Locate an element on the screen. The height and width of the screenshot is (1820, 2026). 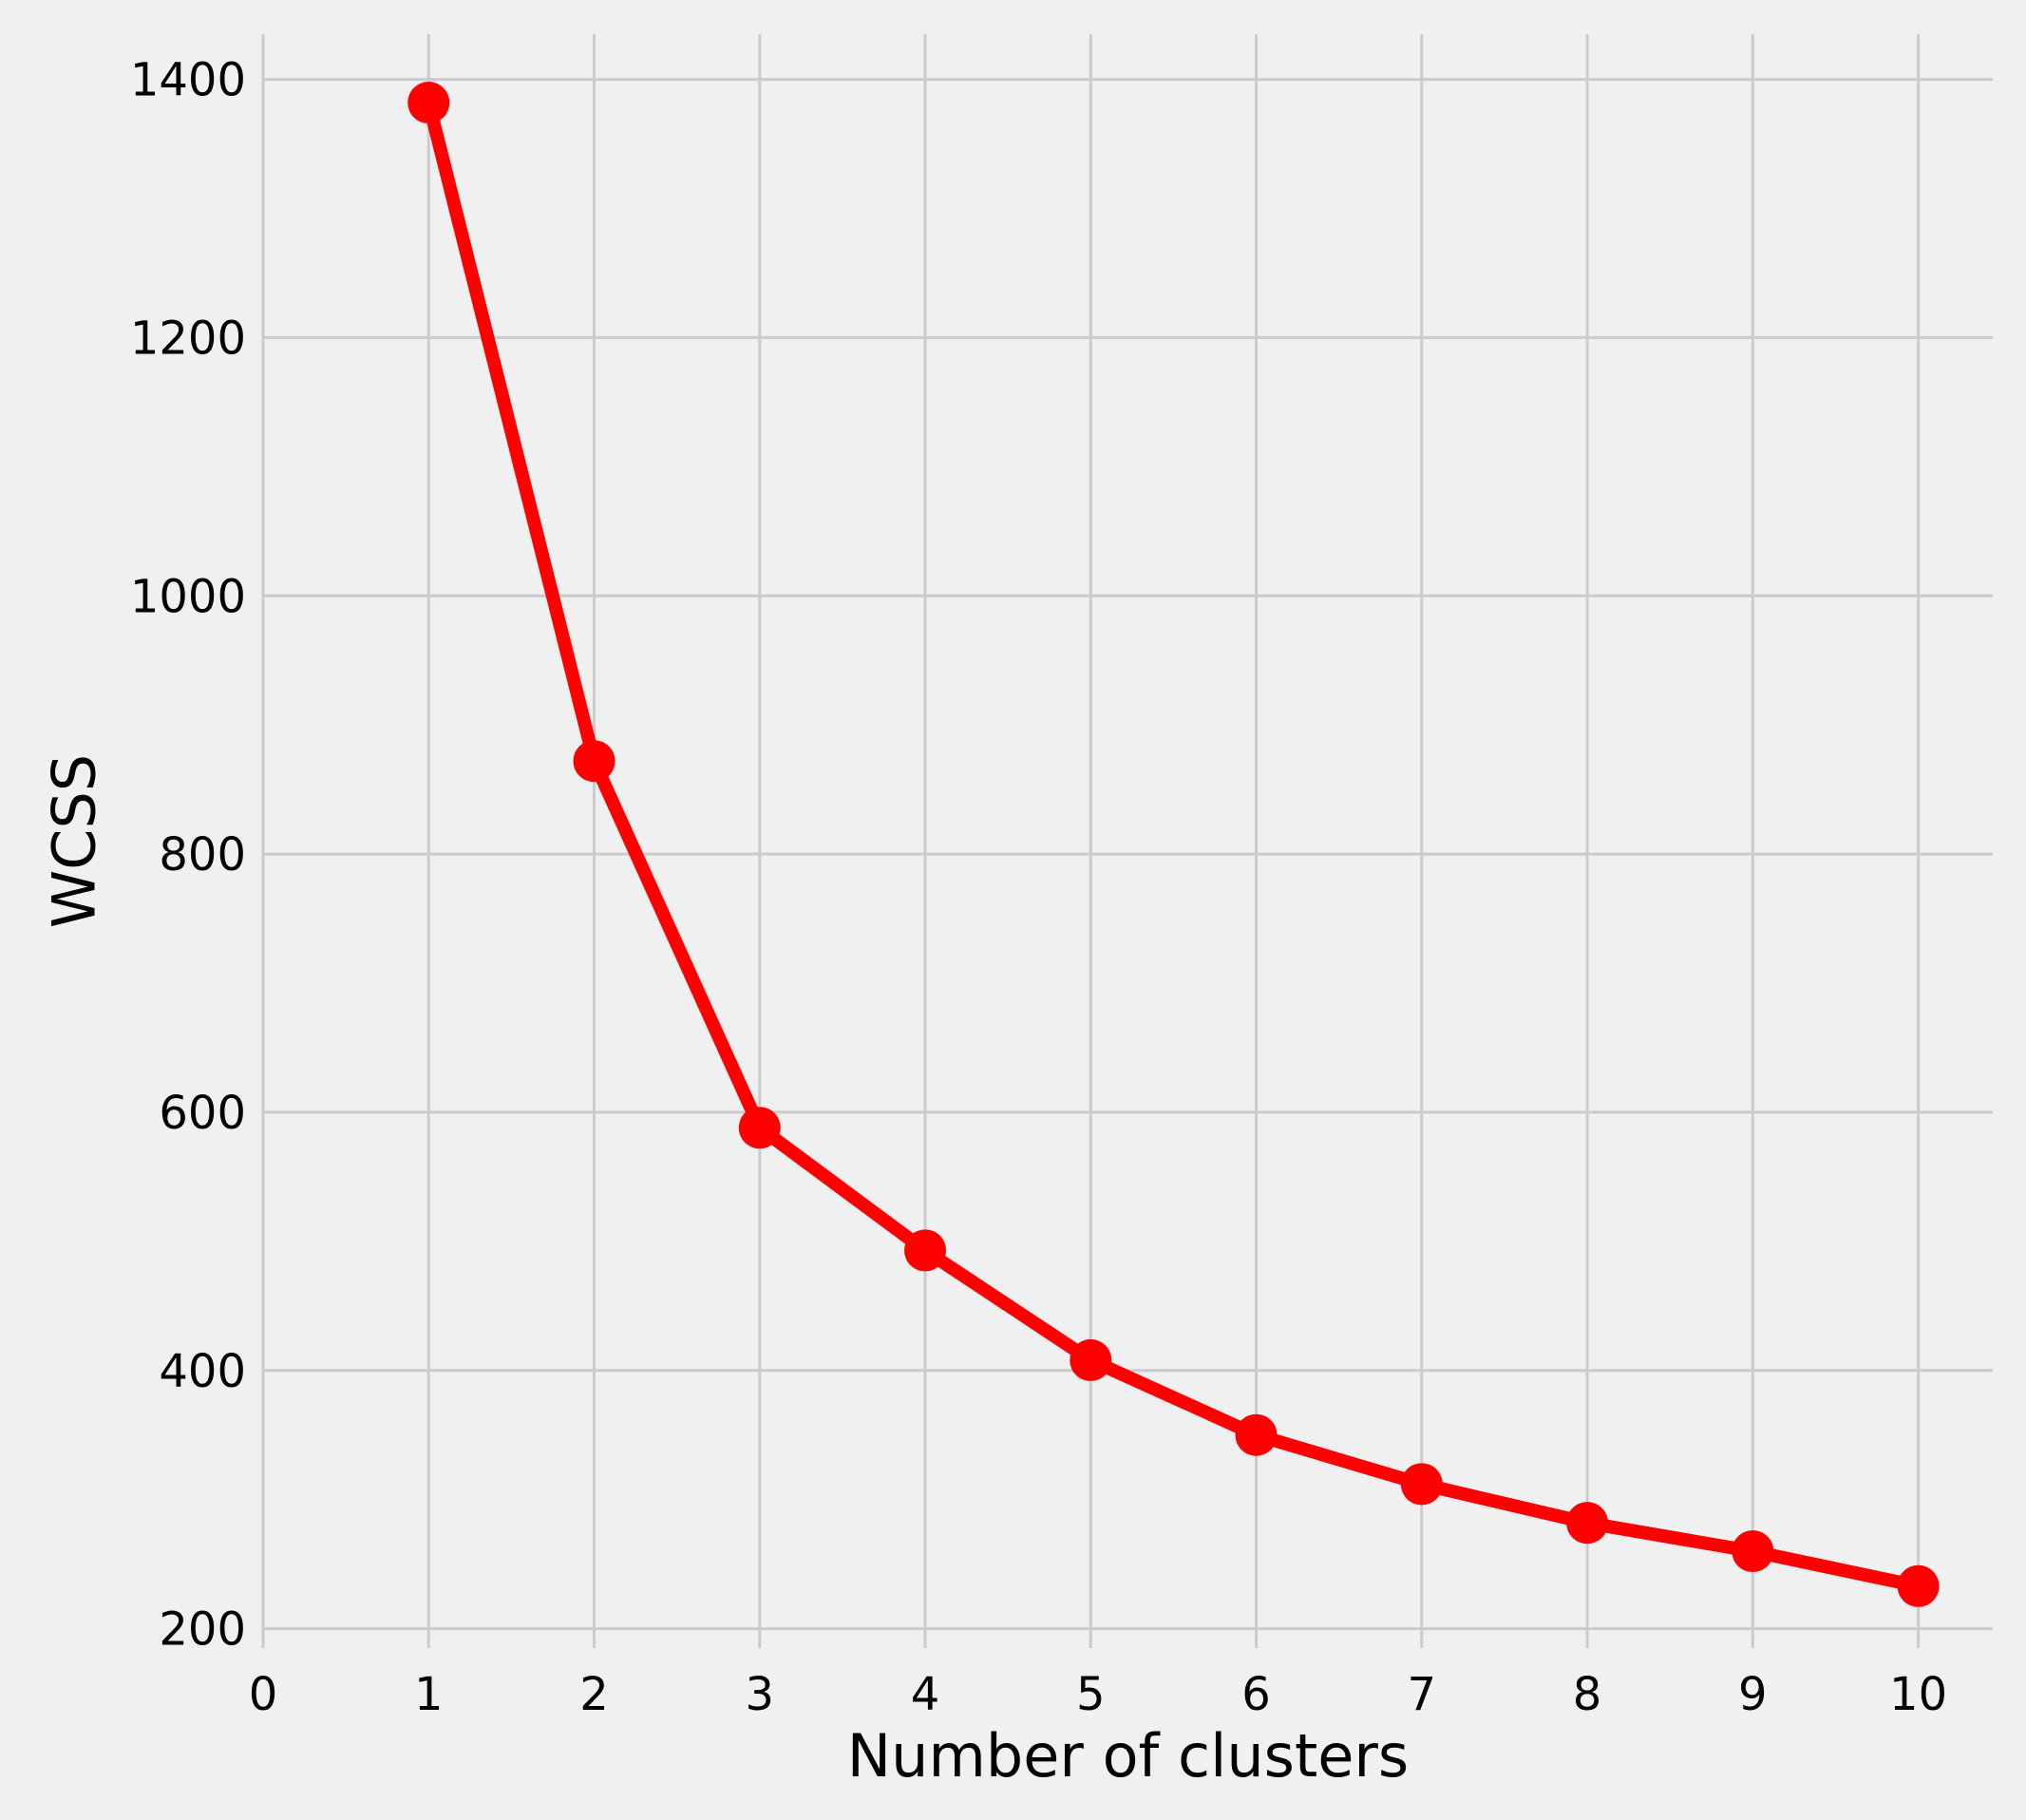
x-tick-label: 8 is located at coordinates (1587, 1694).